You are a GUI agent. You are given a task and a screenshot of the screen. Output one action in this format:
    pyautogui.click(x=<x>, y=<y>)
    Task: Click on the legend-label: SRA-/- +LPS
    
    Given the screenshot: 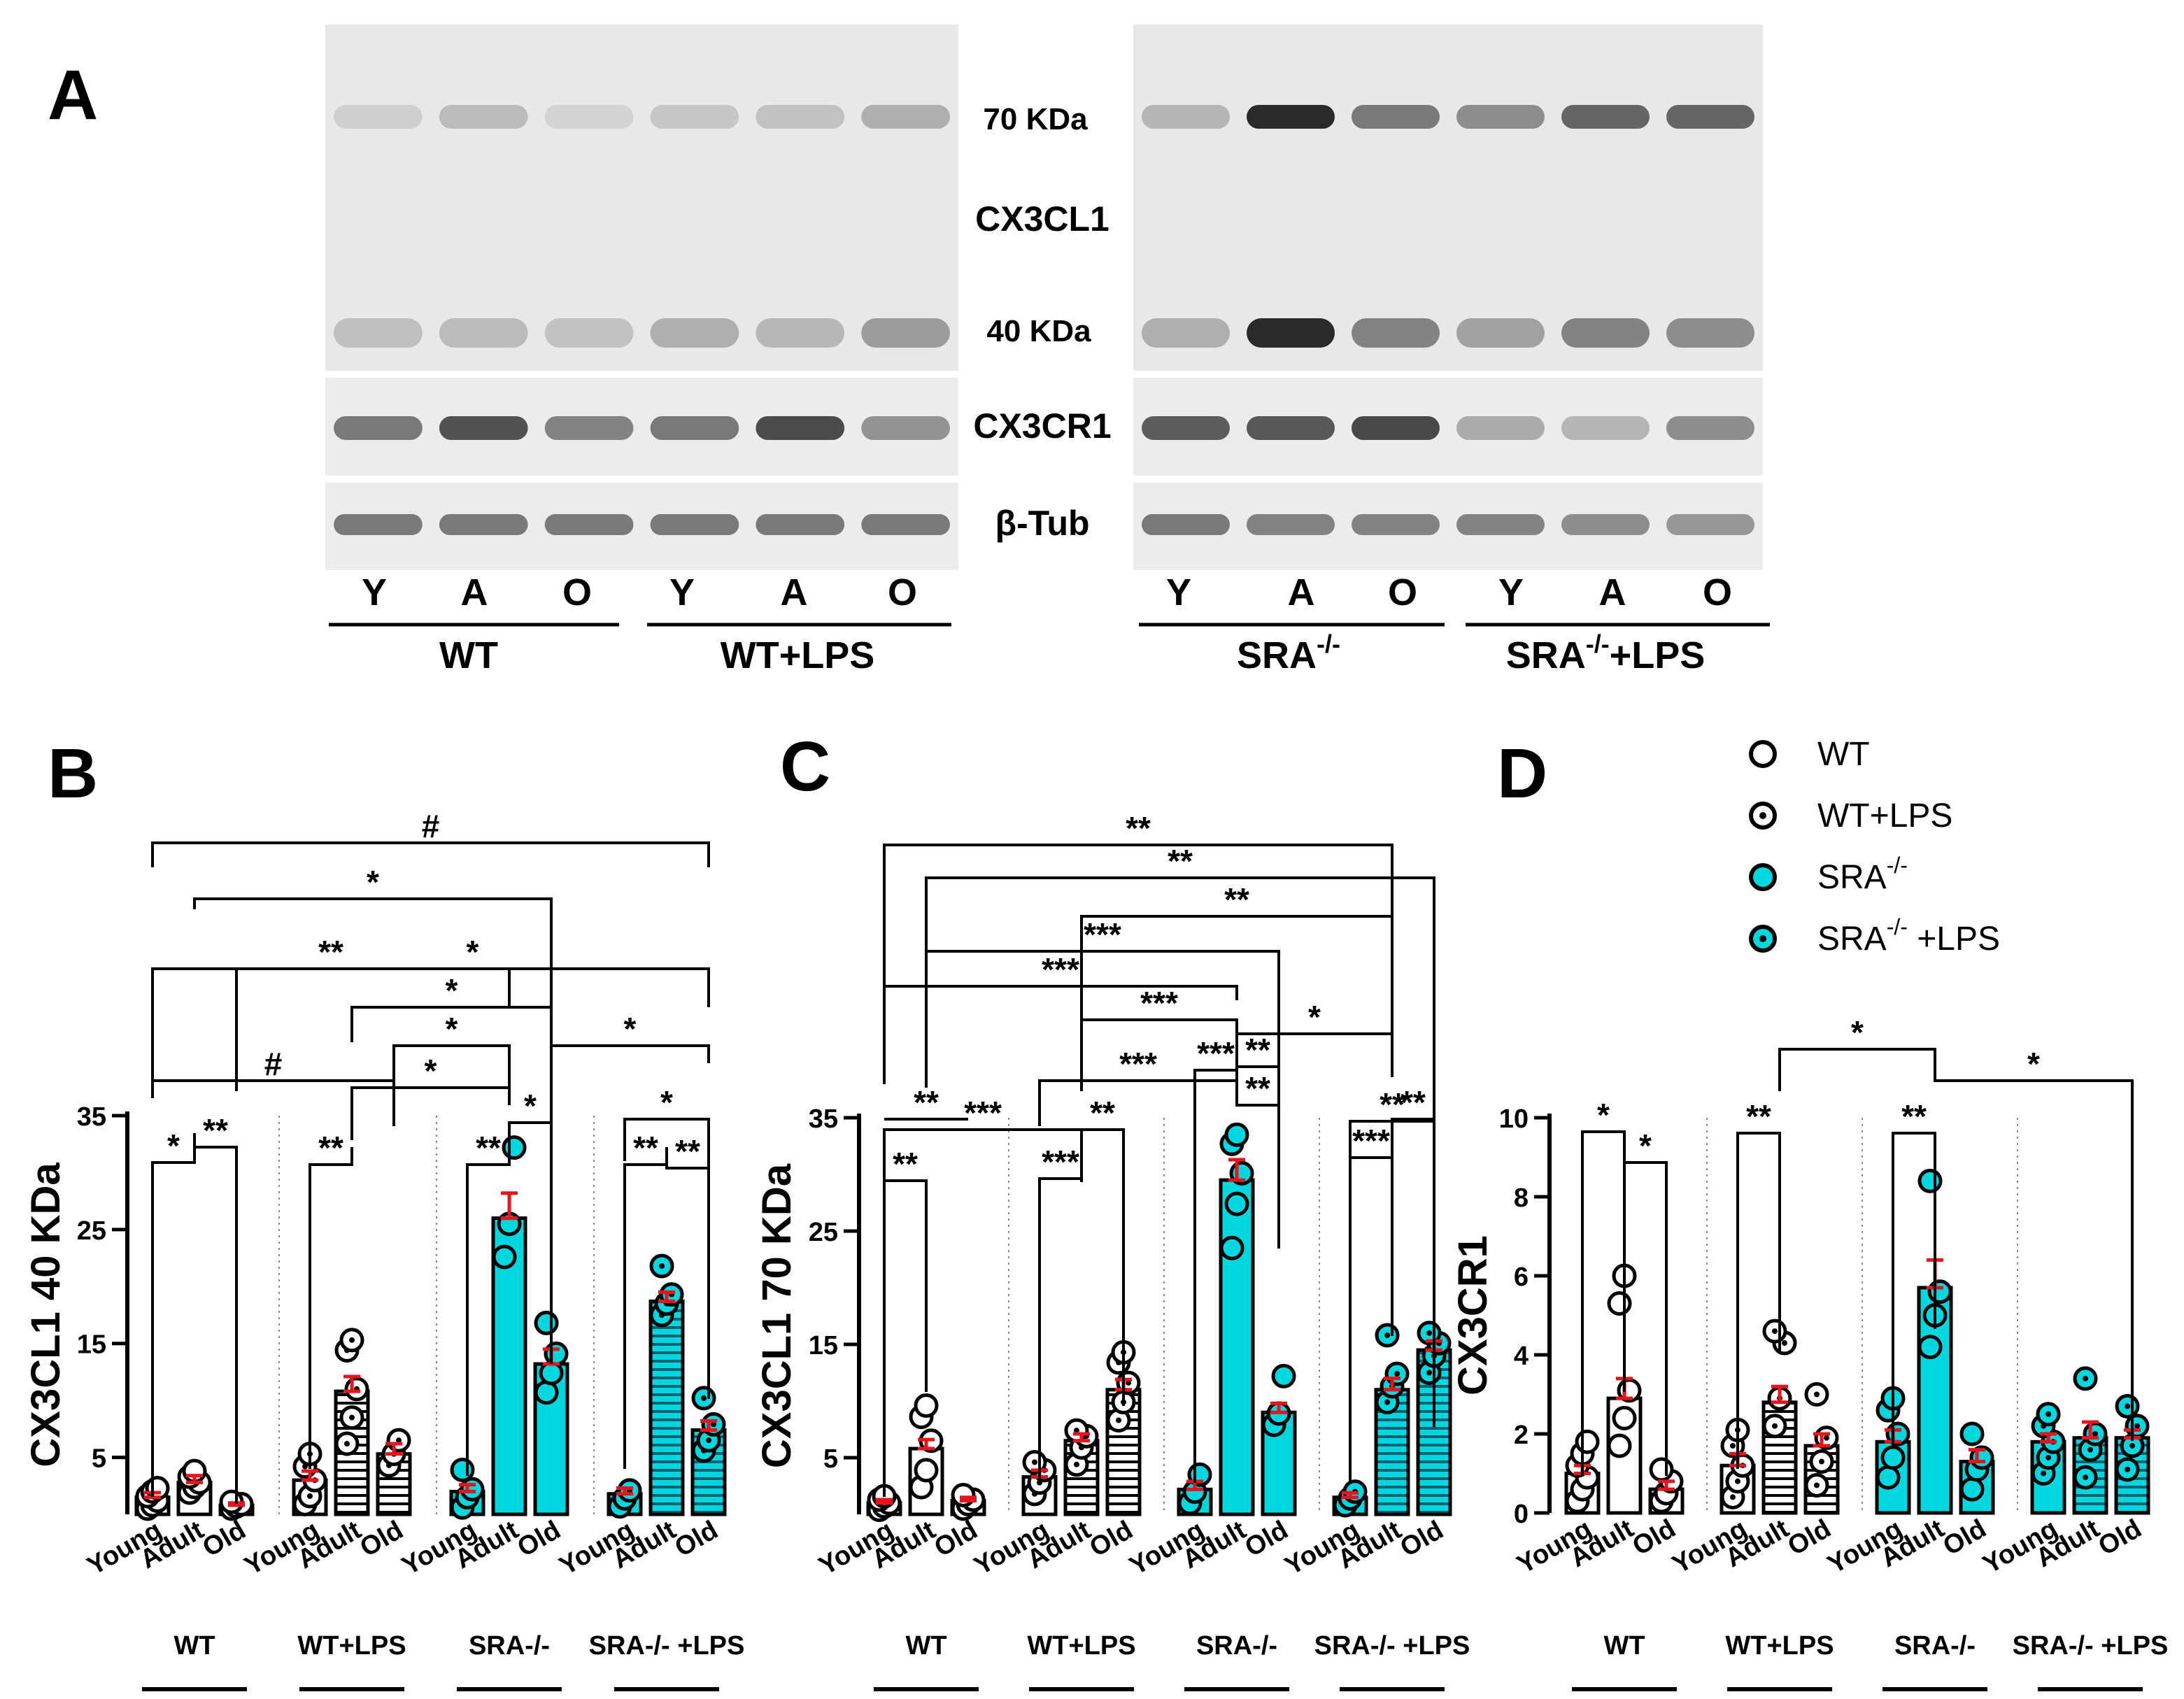 What is the action you would take?
    pyautogui.click(x=1909, y=936)
    